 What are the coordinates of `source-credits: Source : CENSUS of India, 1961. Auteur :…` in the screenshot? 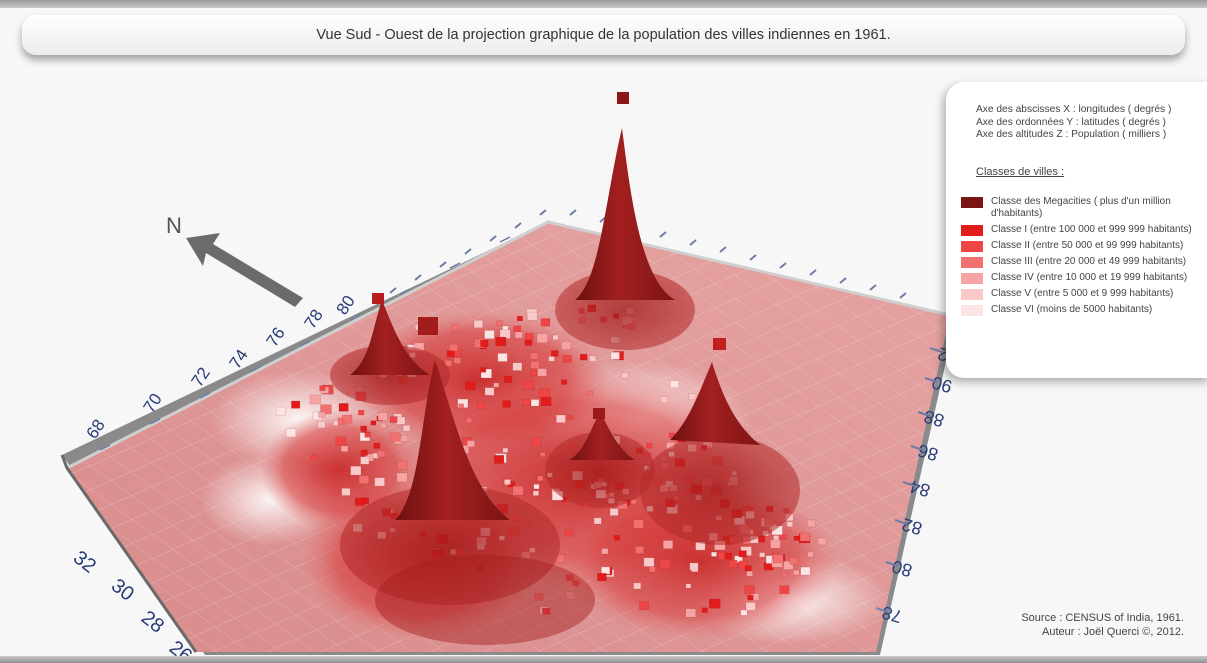 It's located at (1092, 625).